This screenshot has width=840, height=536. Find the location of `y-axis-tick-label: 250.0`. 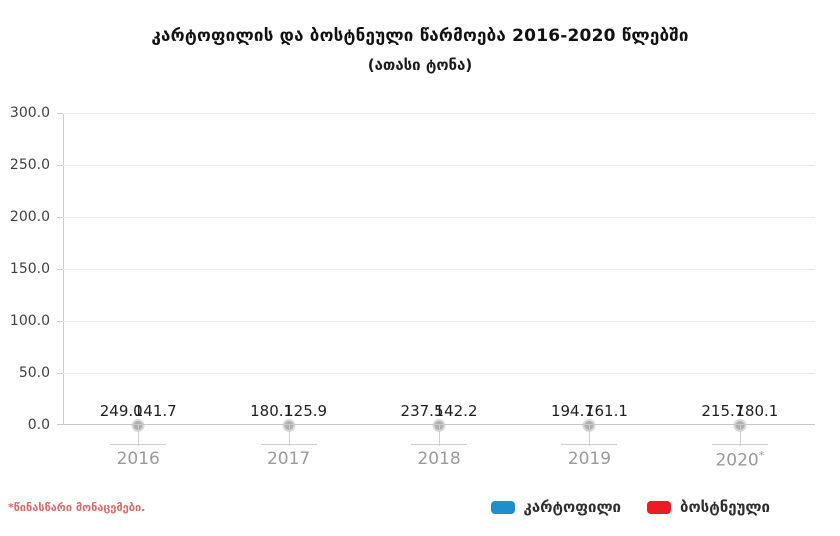

y-axis-tick-label: 250.0 is located at coordinates (29, 165).